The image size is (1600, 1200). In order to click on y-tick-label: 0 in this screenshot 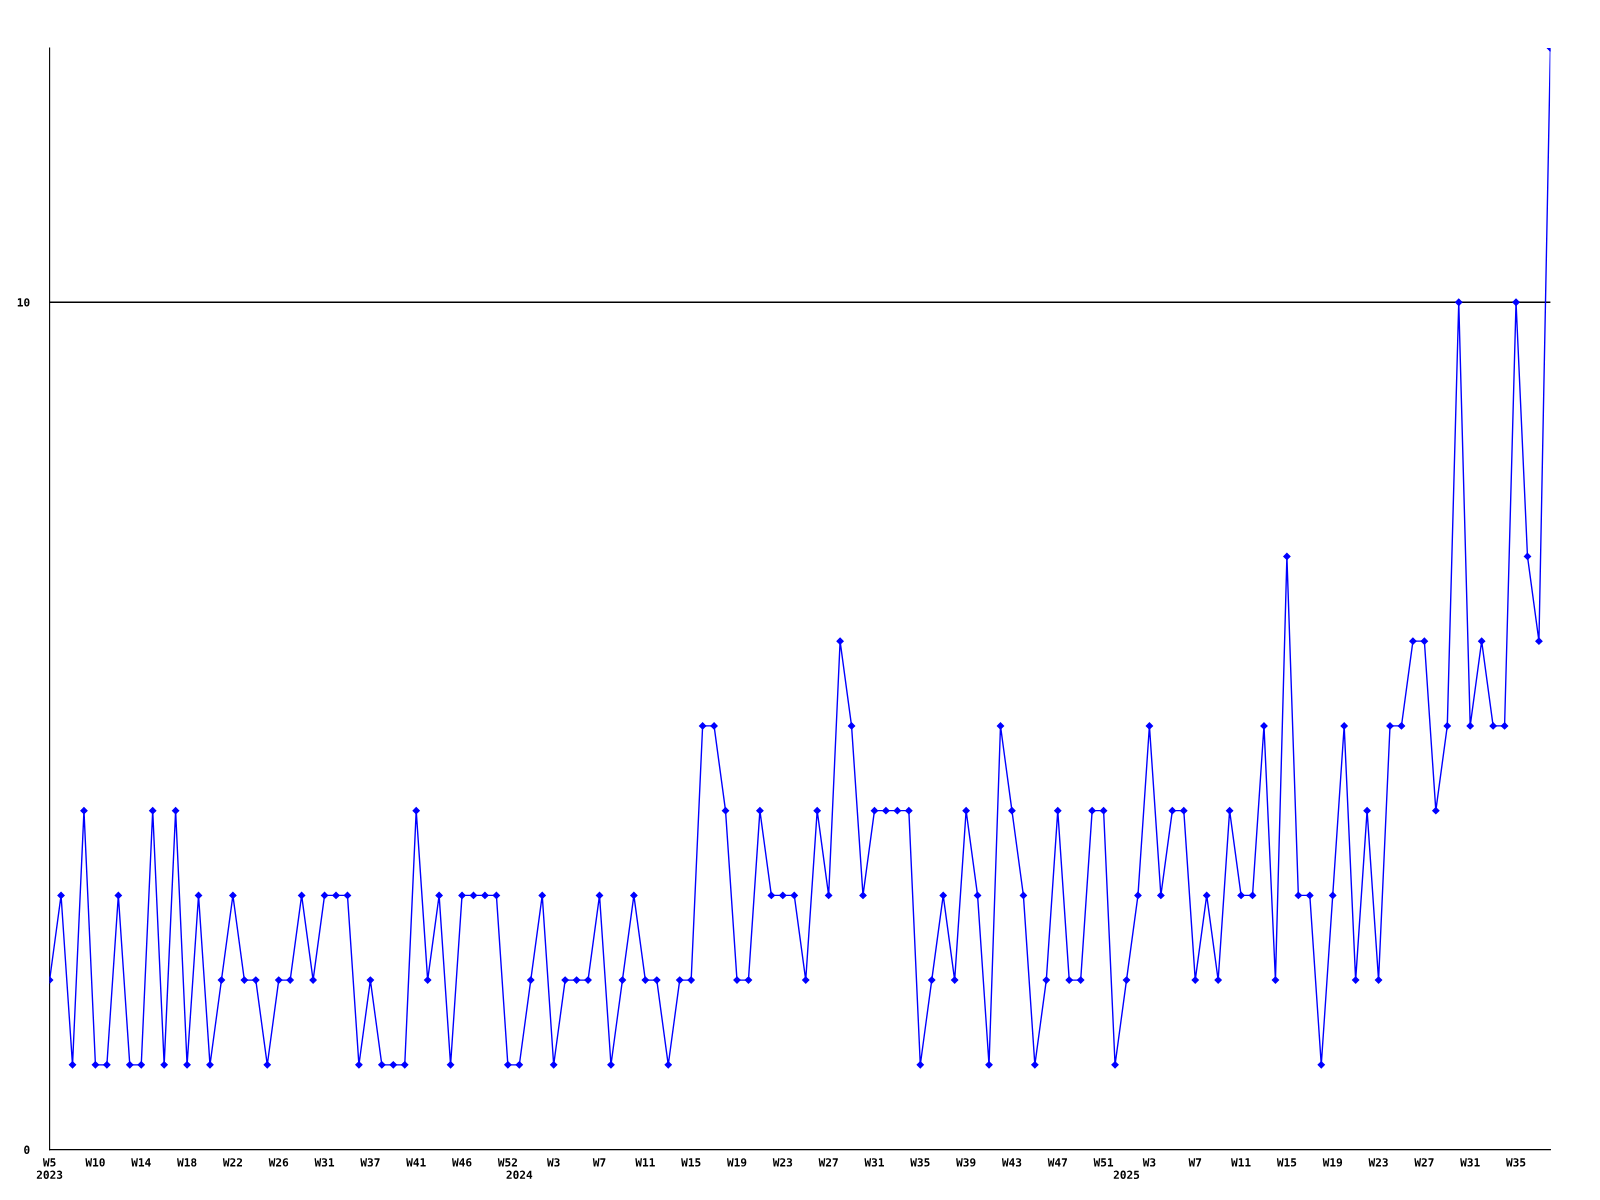, I will do `click(27, 1149)`.